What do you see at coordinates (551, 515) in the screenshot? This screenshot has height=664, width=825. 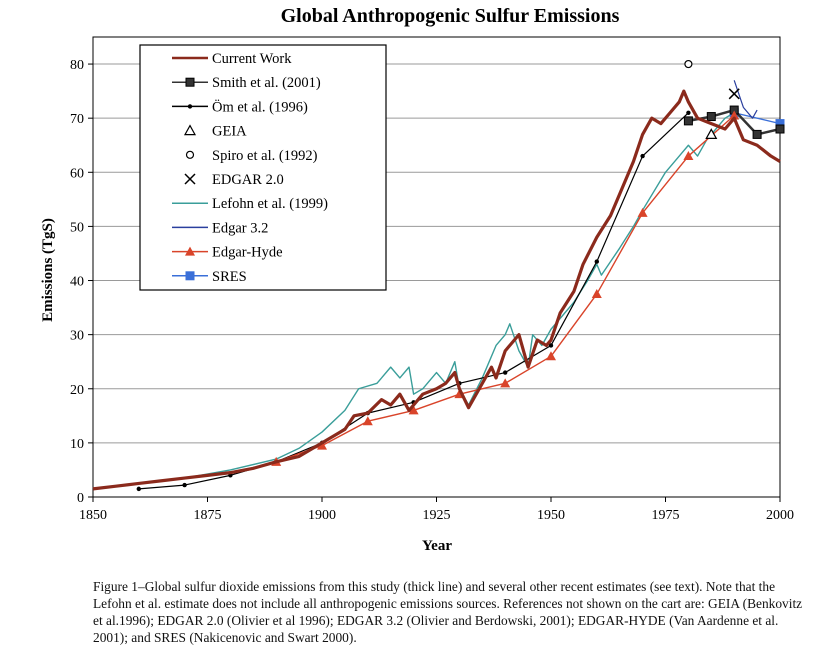 I see `x-tick-label: 1950` at bounding box center [551, 515].